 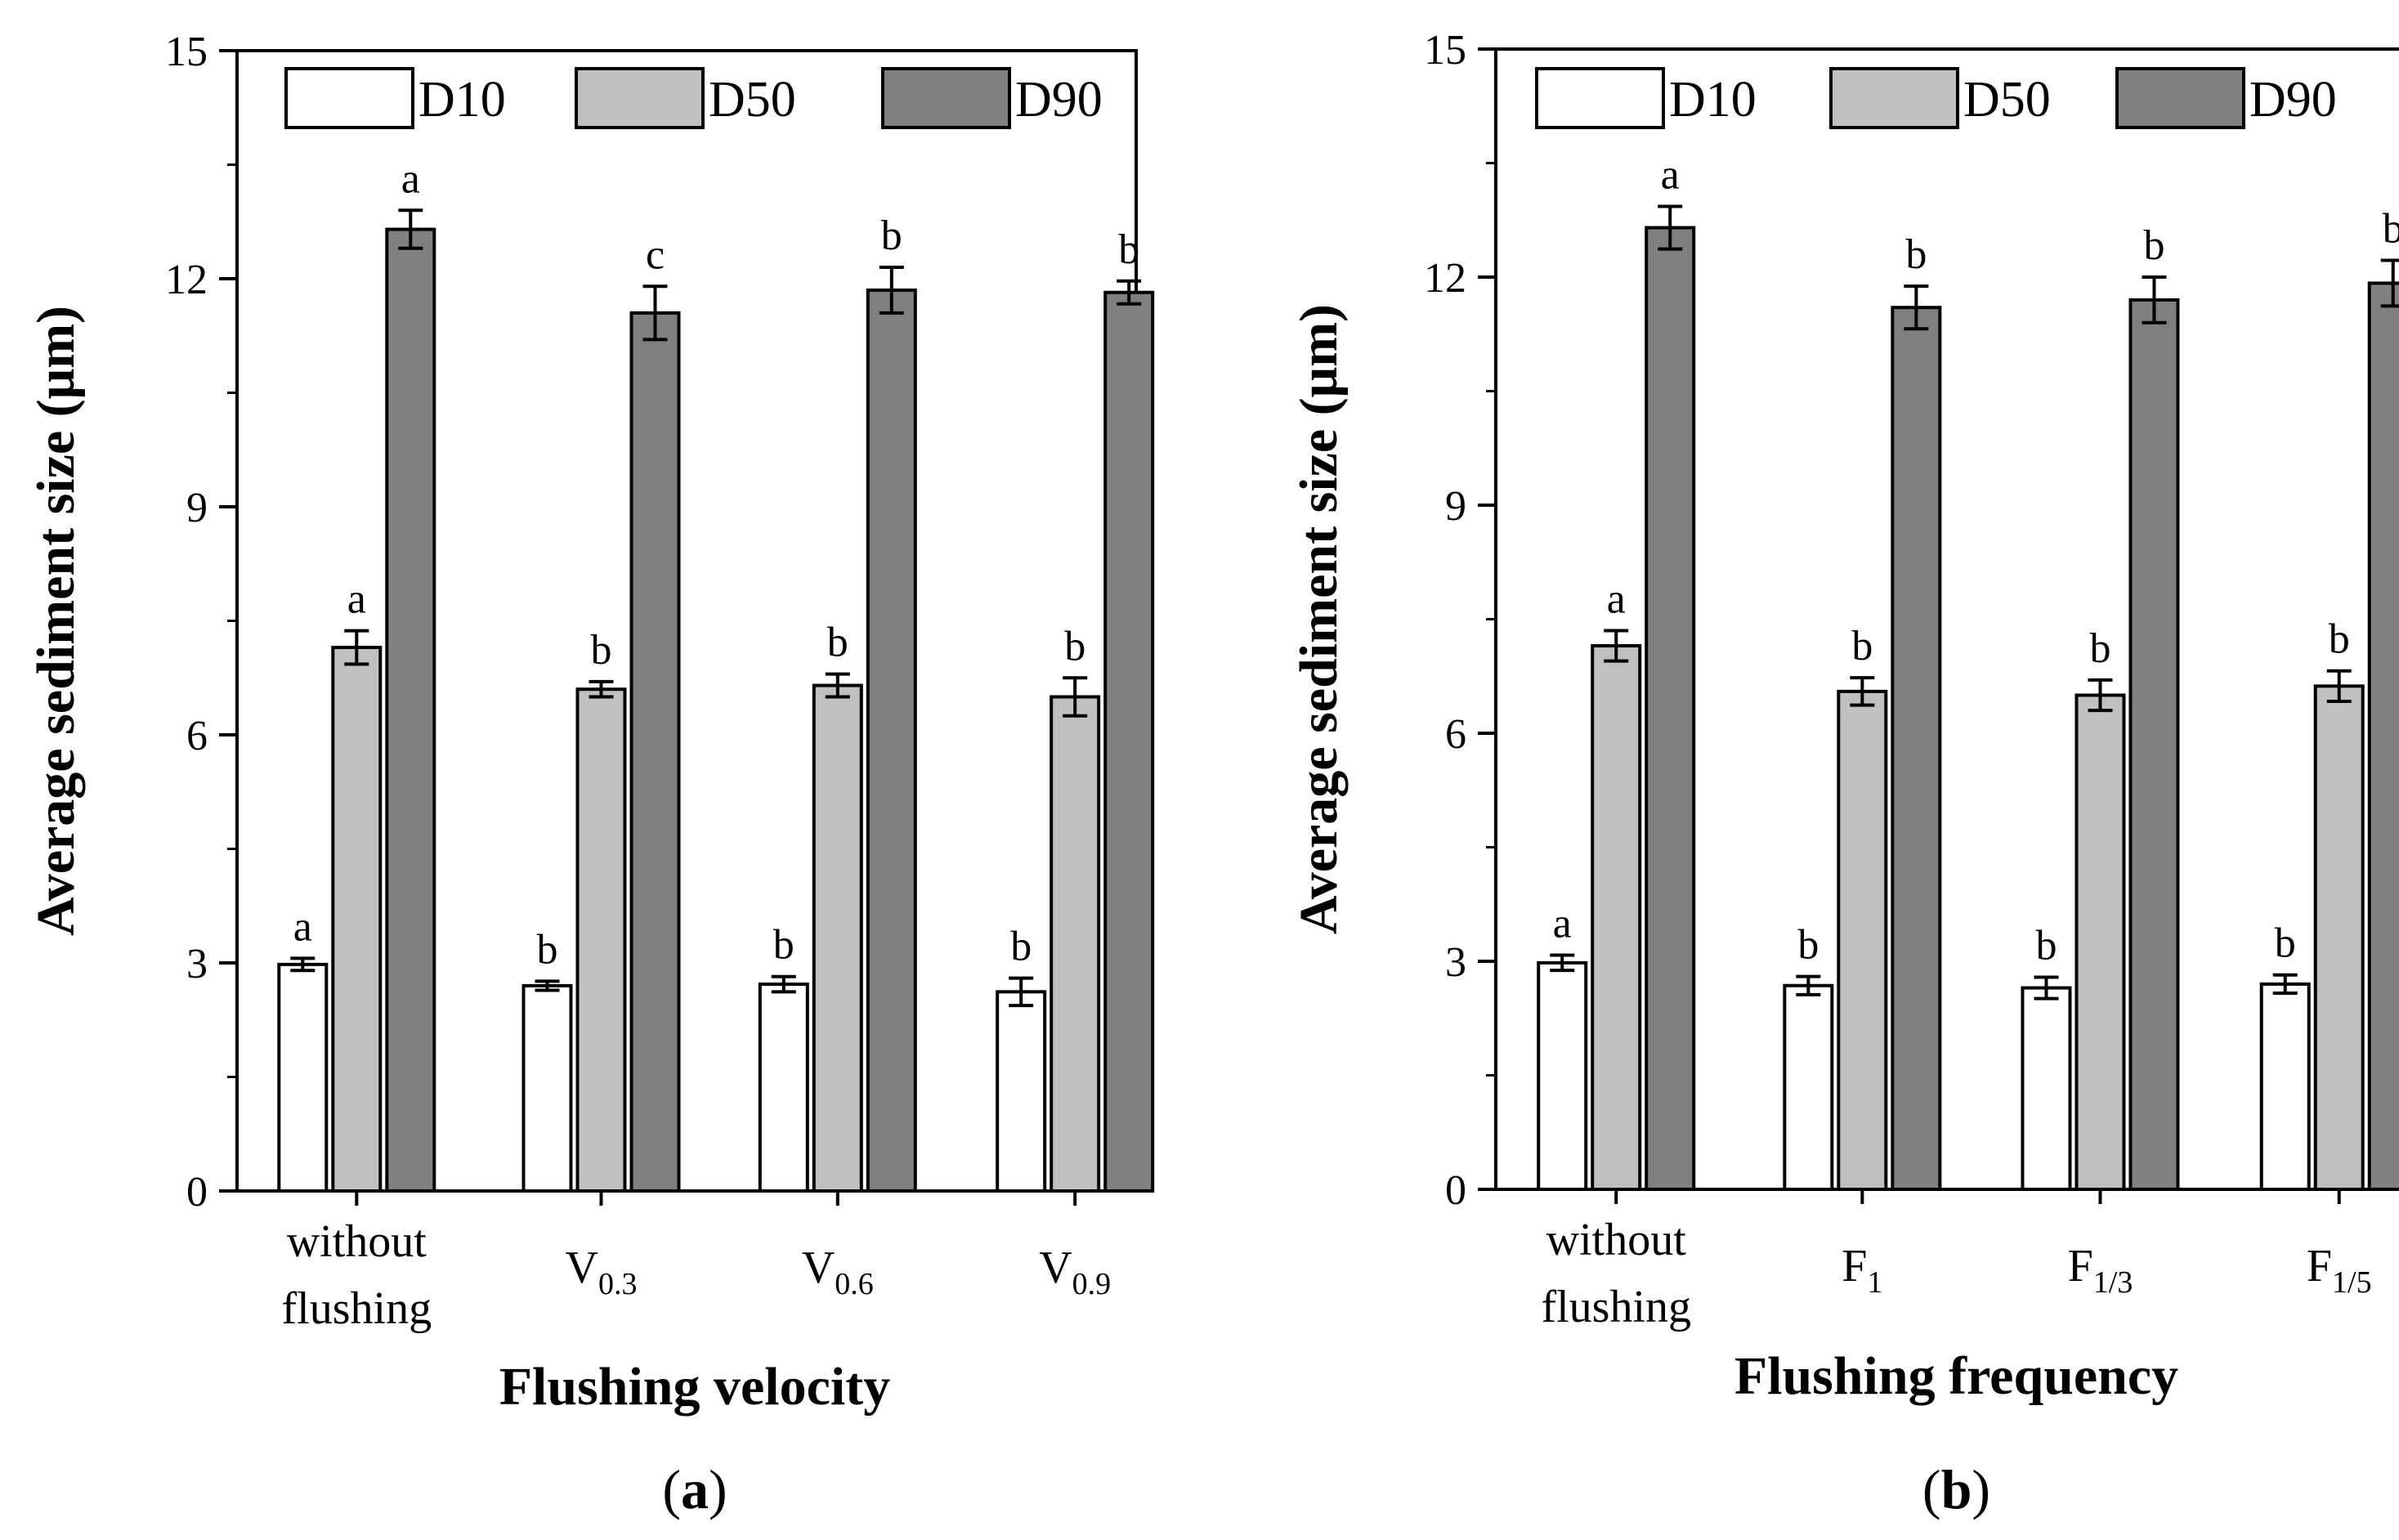 I want to click on x-axis-title: Flushing velocity, so click(x=695, y=1387).